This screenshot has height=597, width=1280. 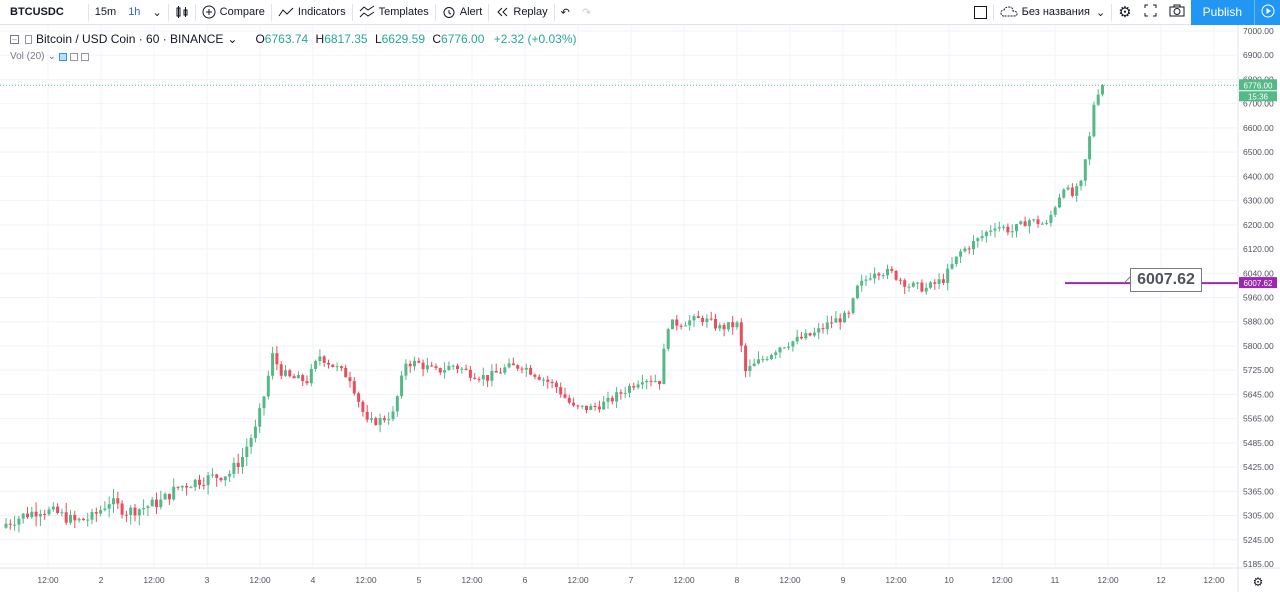 I want to click on indicators-label: Indicators, so click(x=321, y=12).